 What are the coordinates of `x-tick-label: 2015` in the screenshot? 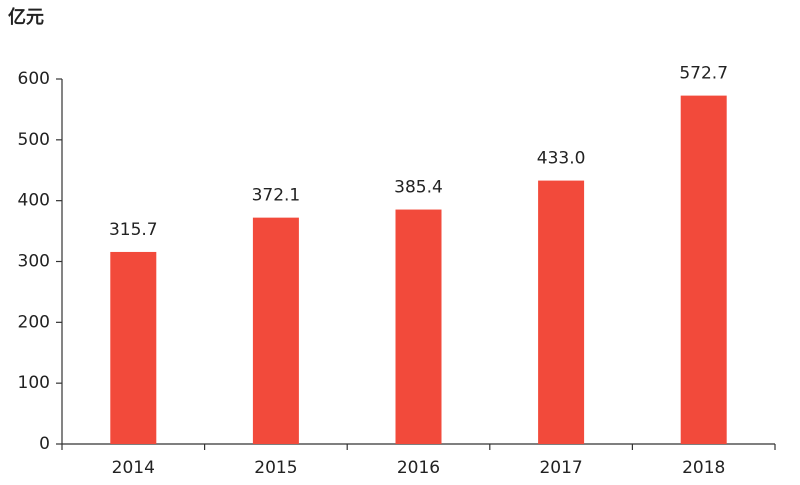 It's located at (275, 468).